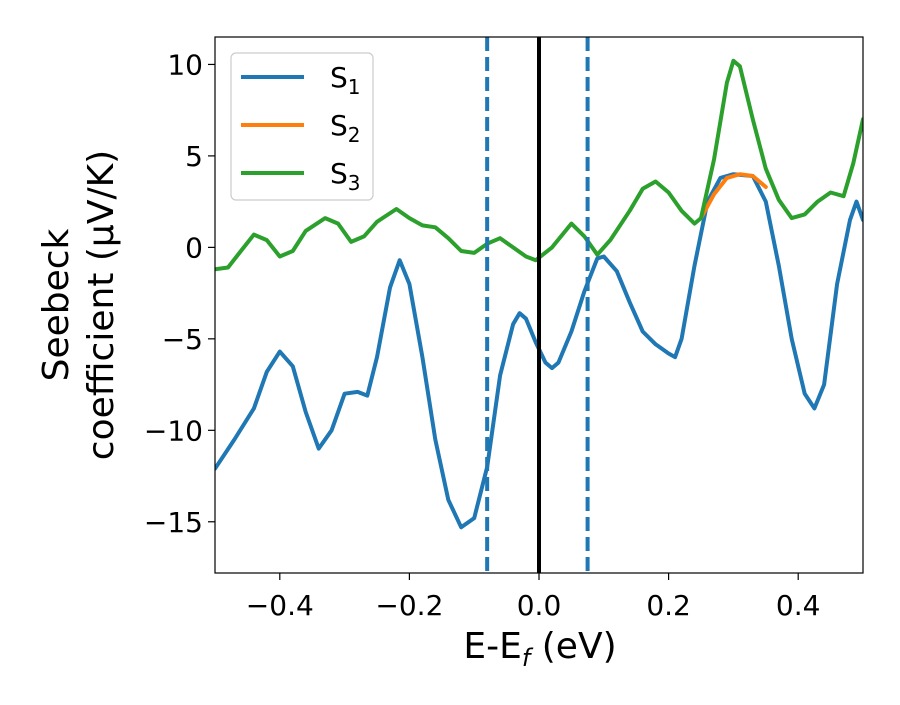 This screenshot has height=705, width=900. I want to click on x-axis: −0.4 −0.2 0.0 0.2 0.4, so click(533, 597).